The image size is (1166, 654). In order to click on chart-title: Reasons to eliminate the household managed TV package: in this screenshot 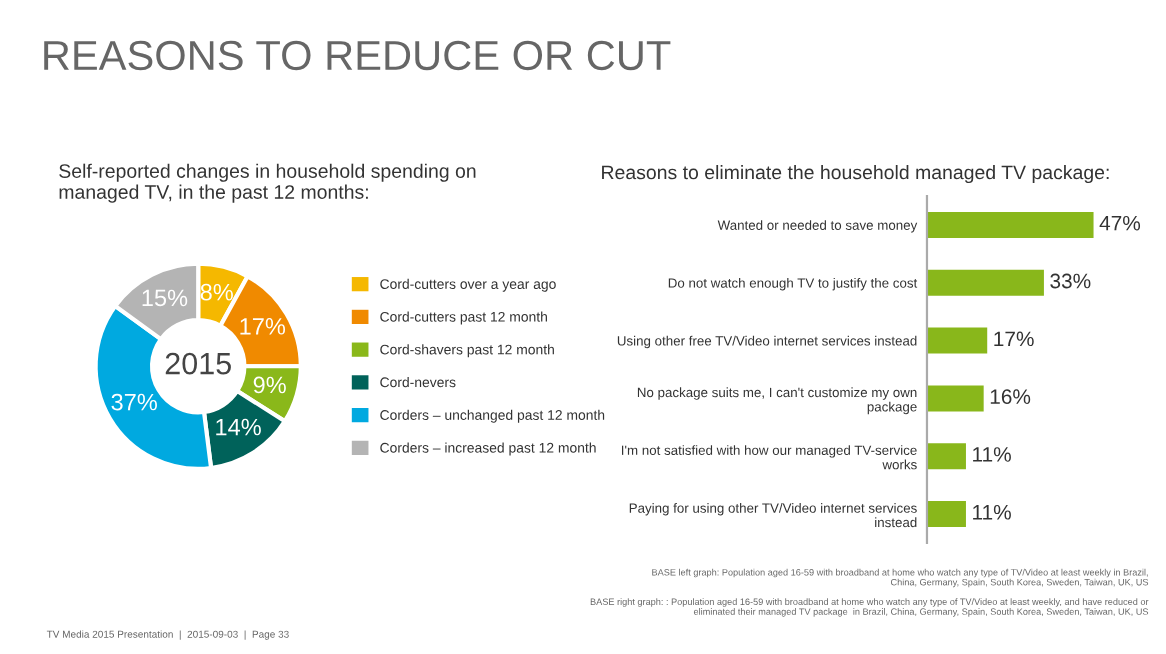, I will do `click(855, 174)`.